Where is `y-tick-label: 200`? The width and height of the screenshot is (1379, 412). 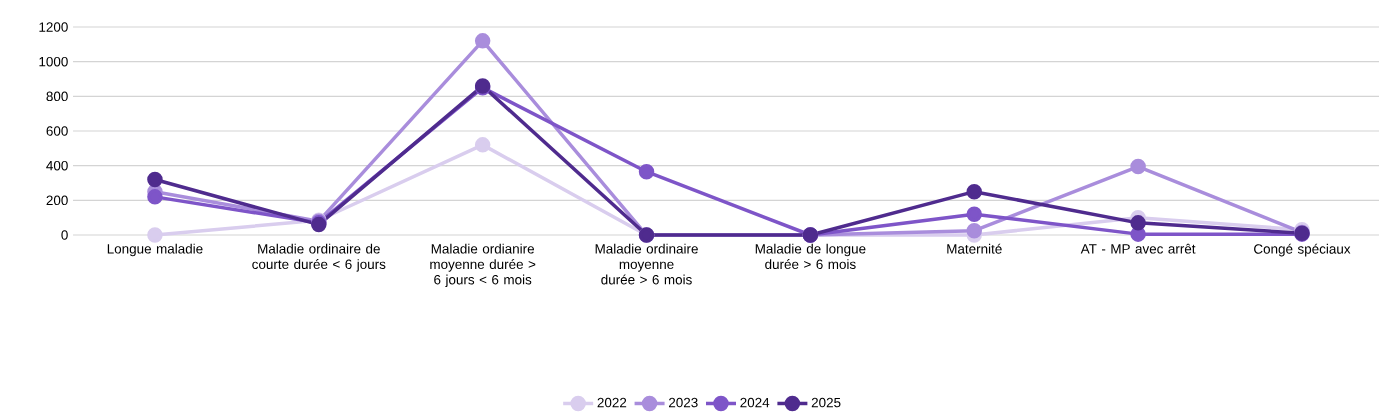 y-tick-label: 200 is located at coordinates (57, 200).